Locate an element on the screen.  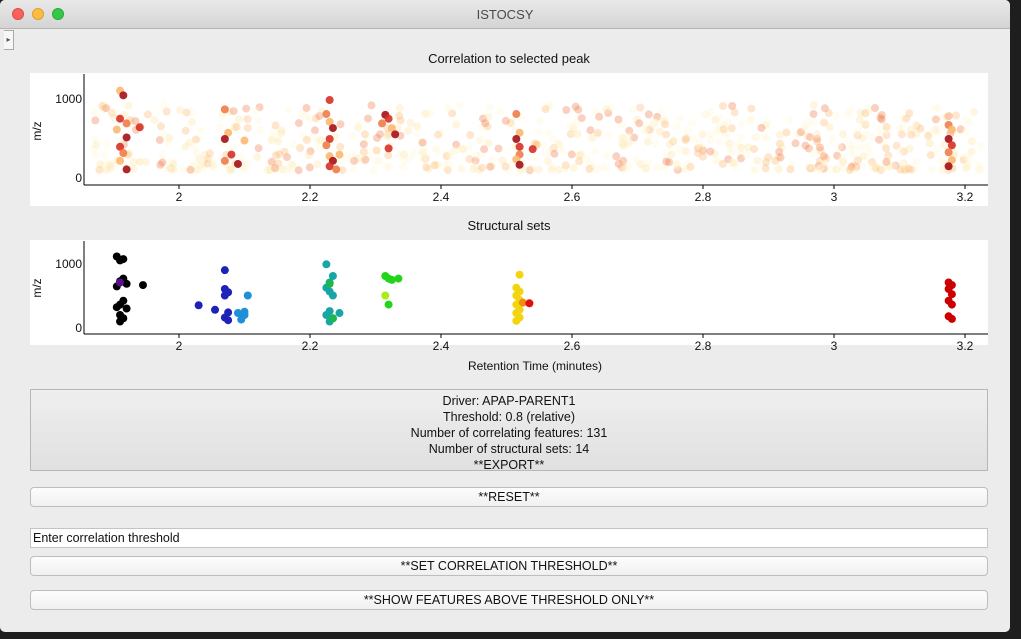
set-points is located at coordinates (534, 289).